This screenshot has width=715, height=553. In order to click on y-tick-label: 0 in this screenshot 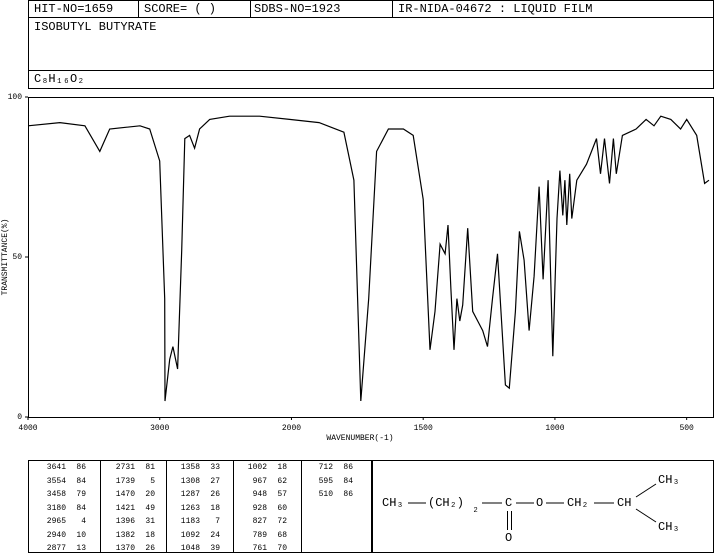, I will do `click(19, 417)`.